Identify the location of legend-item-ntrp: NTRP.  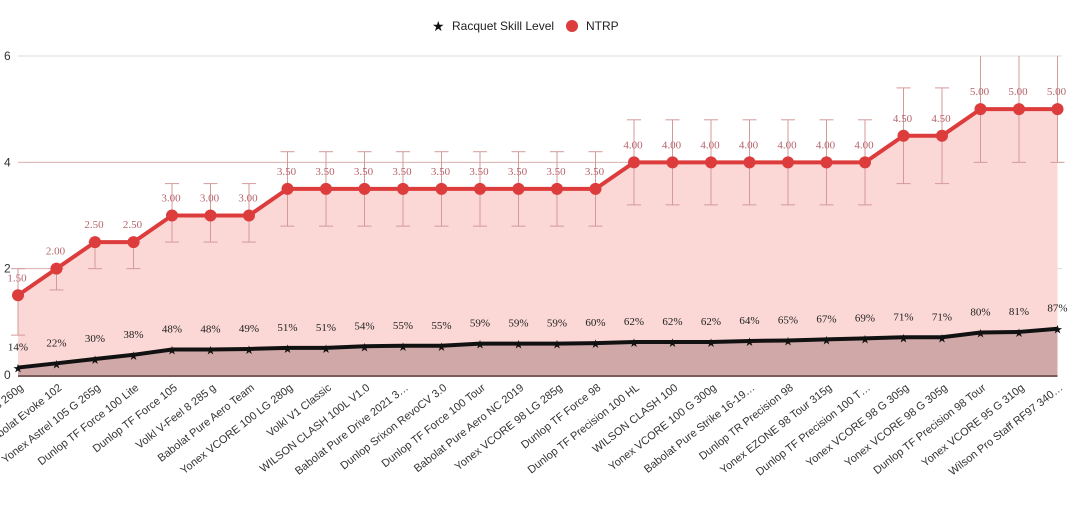
(592, 26).